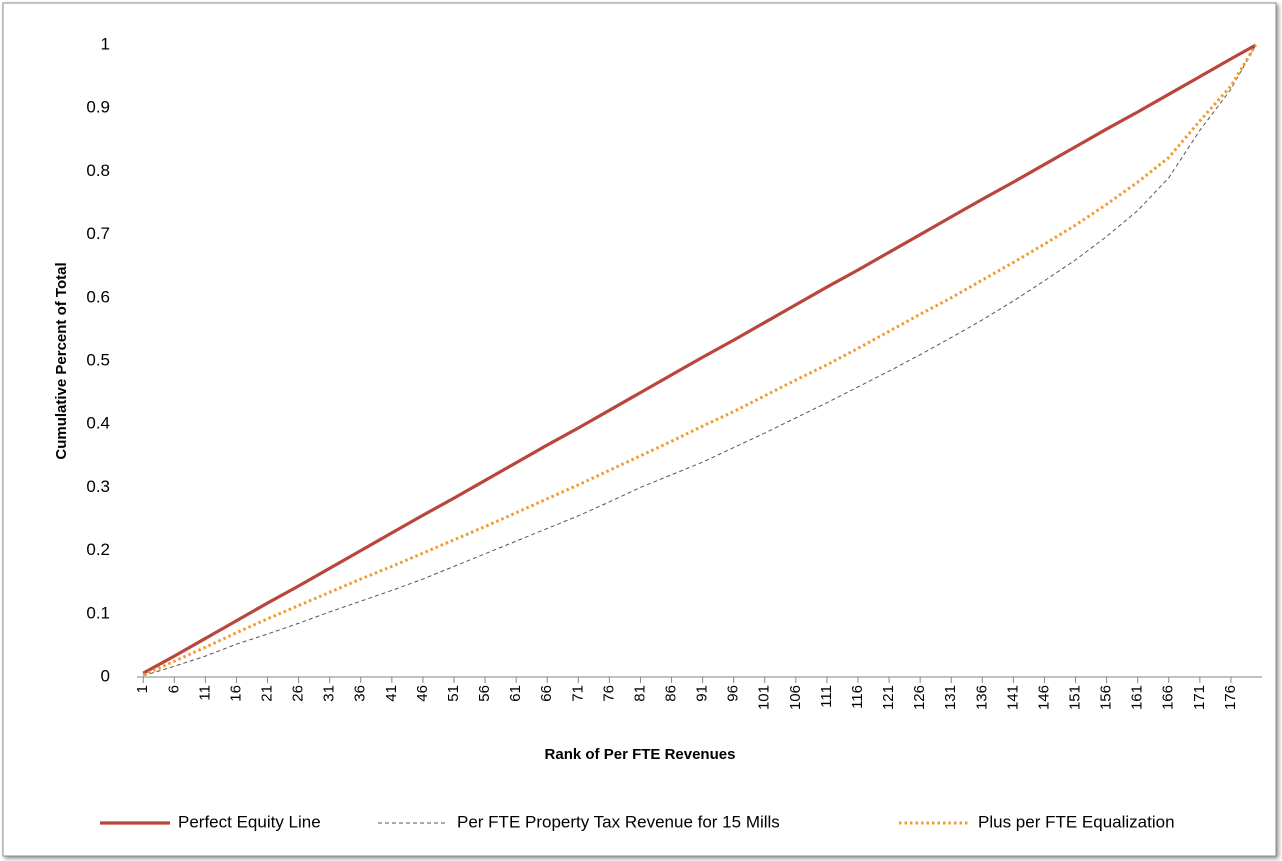 The height and width of the screenshot is (861, 1282). What do you see at coordinates (795, 697) in the screenshot?
I see `x-tick-label: 106` at bounding box center [795, 697].